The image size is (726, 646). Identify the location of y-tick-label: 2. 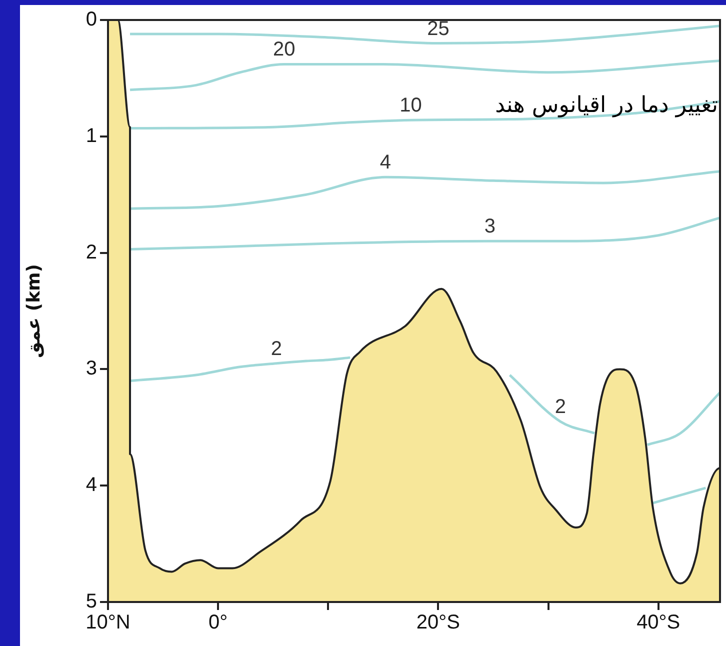
(91, 252).